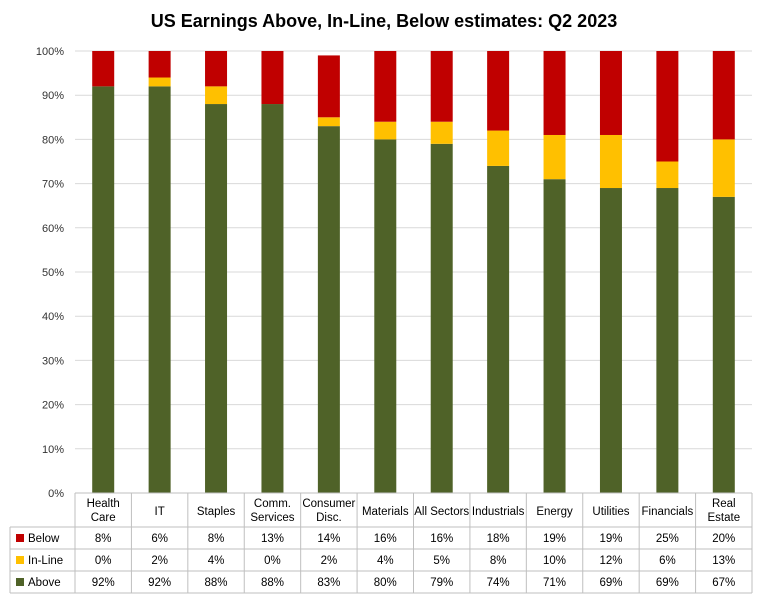 The image size is (767, 594). What do you see at coordinates (724, 504) in the screenshot?
I see `category-label: Real` at bounding box center [724, 504].